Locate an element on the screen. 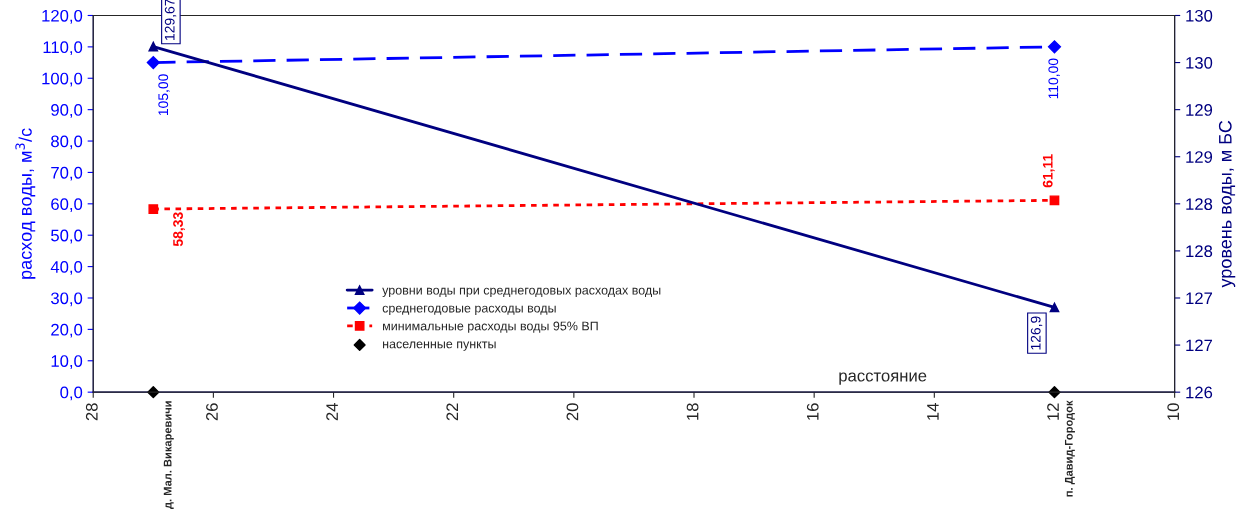 This screenshot has height=516, width=1243. x-tick-label: 12 is located at coordinates (1053, 411).